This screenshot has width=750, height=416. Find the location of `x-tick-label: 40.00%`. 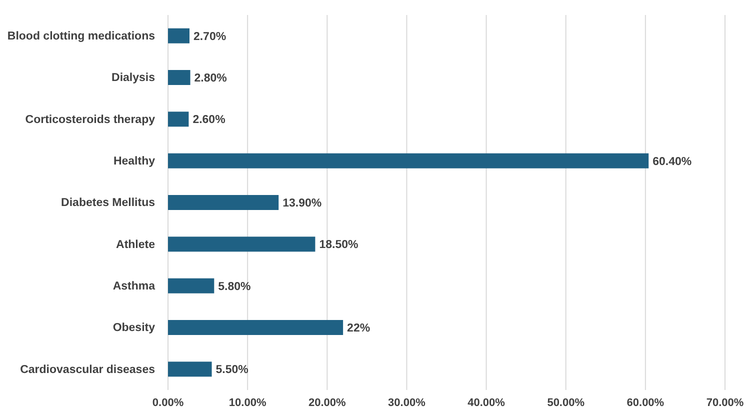

x-tick-label: 40.00% is located at coordinates (487, 402).